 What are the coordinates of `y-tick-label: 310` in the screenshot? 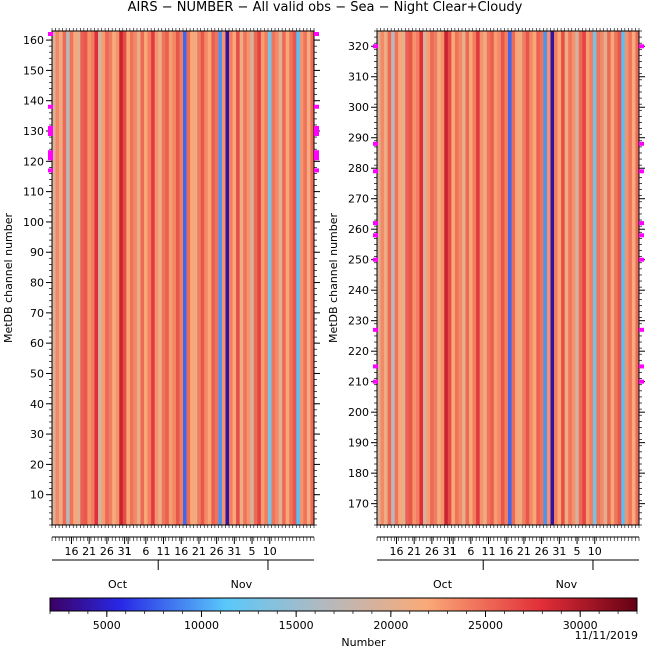 It's located at (358, 77).